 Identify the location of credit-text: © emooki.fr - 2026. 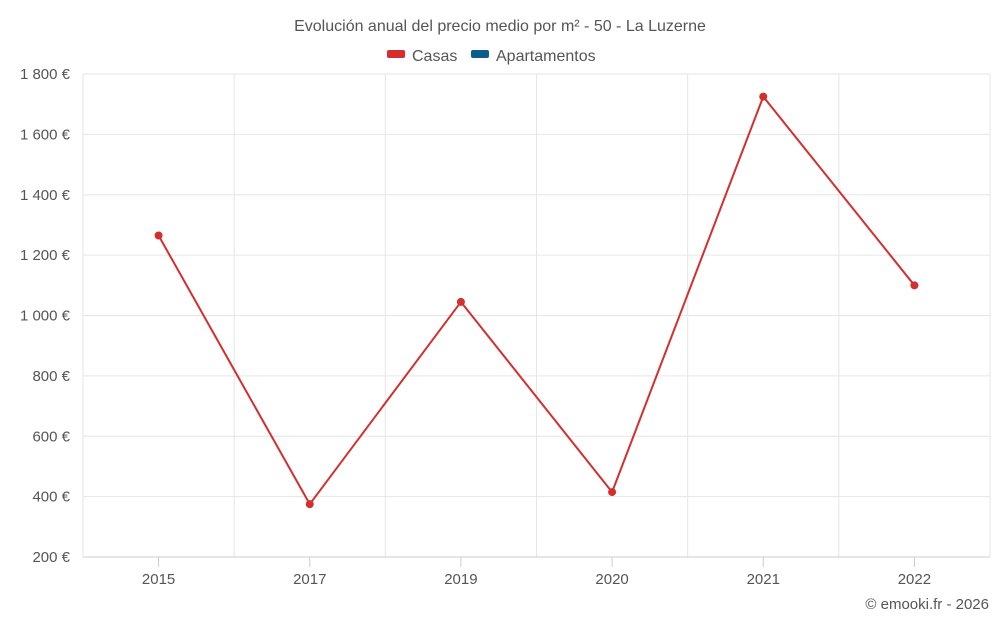
(927, 604).